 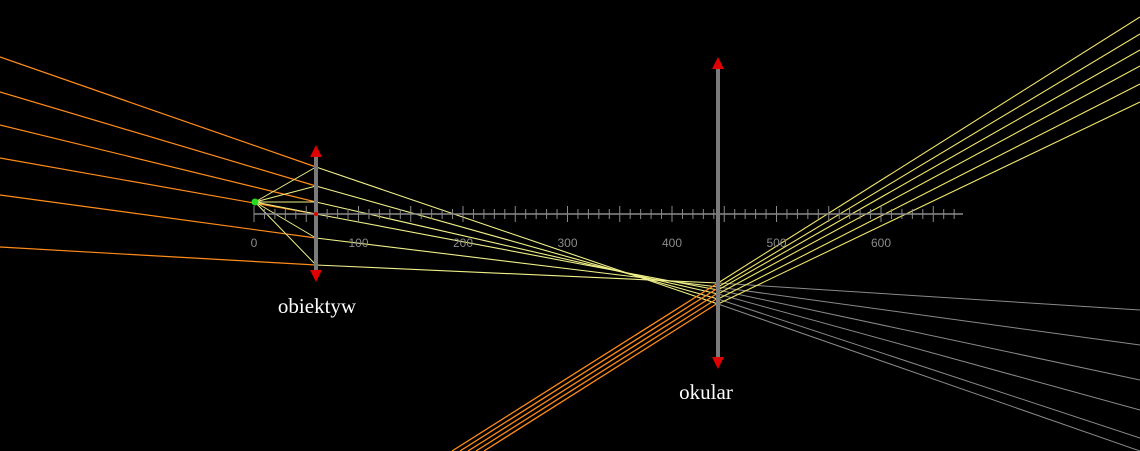 What do you see at coordinates (776, 243) in the screenshot?
I see `ruler-tick-label: 500` at bounding box center [776, 243].